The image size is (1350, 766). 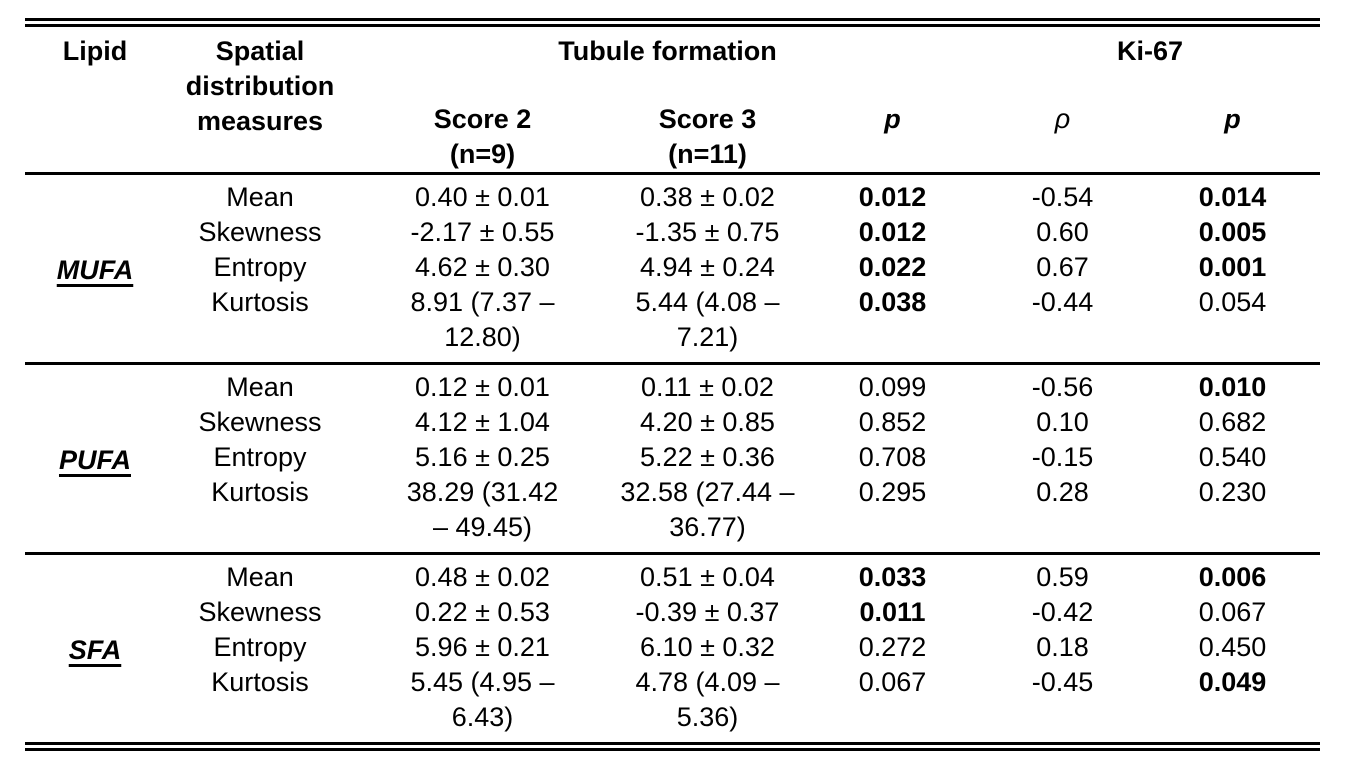 What do you see at coordinates (1062, 576) in the screenshot?
I see `rho-value: 0.59` at bounding box center [1062, 576].